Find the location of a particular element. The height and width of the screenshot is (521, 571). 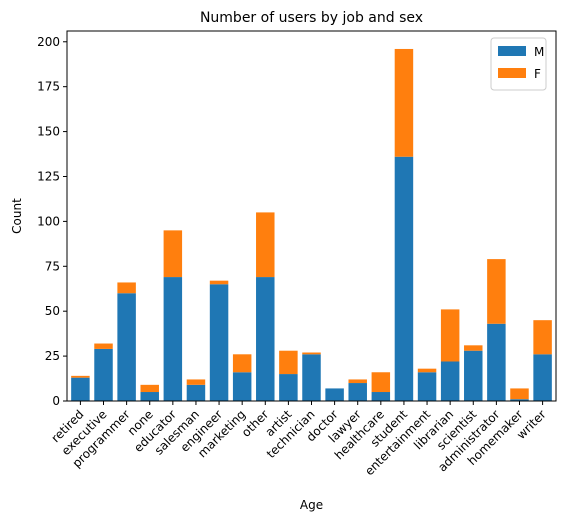

bar-F-programmer is located at coordinates (126, 288).